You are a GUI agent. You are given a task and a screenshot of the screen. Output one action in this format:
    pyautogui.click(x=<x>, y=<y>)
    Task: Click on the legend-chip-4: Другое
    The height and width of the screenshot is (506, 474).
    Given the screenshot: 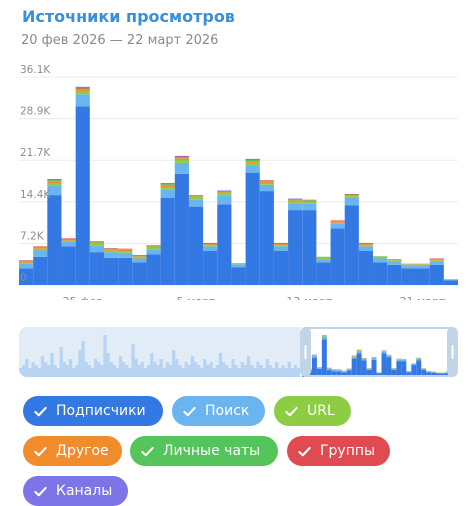 What is the action you would take?
    pyautogui.click(x=72, y=451)
    